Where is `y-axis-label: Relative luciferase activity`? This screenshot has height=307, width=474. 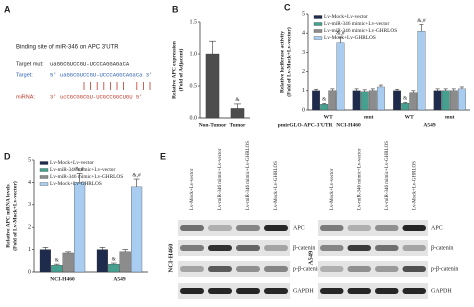 y-axis-label: Relative luciferase activity is located at coordinates (282, 62).